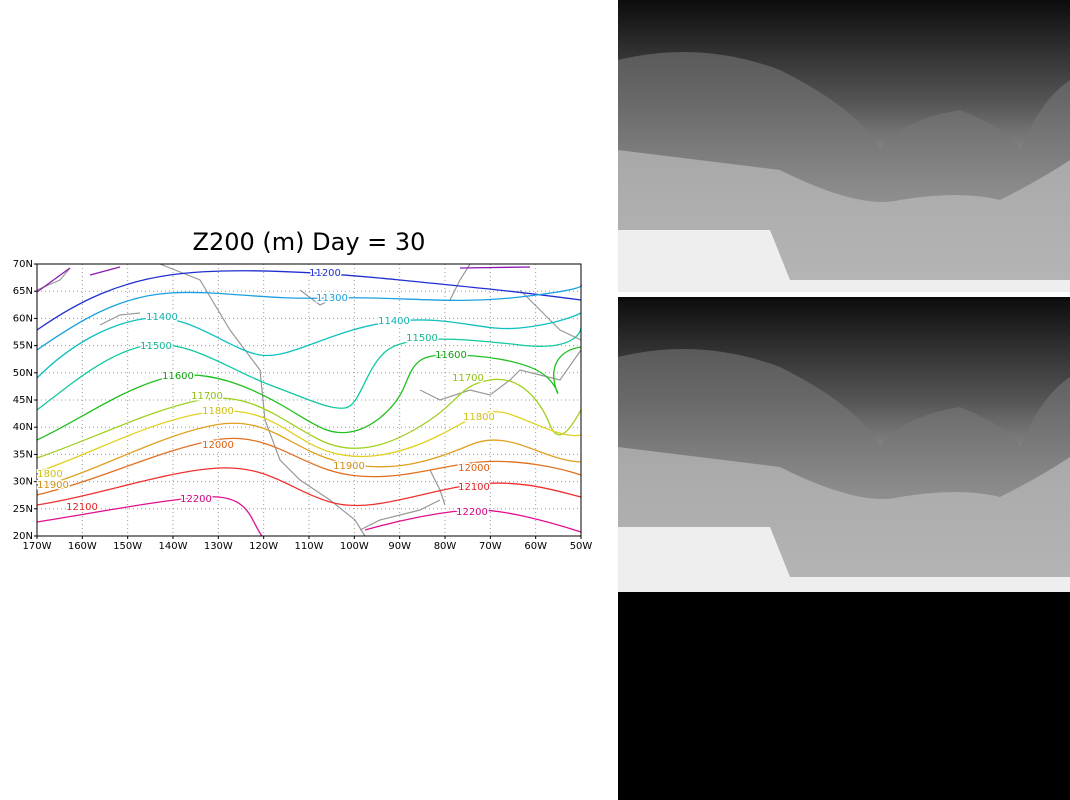  I want to click on map-title: Z200 (m) Day = 30, so click(309, 242).